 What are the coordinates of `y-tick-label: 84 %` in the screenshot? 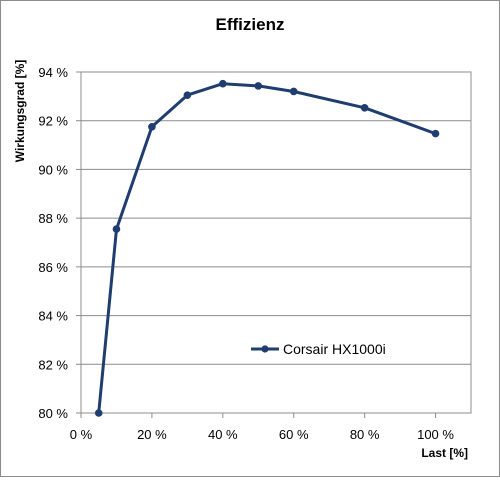 It's located at (53, 316).